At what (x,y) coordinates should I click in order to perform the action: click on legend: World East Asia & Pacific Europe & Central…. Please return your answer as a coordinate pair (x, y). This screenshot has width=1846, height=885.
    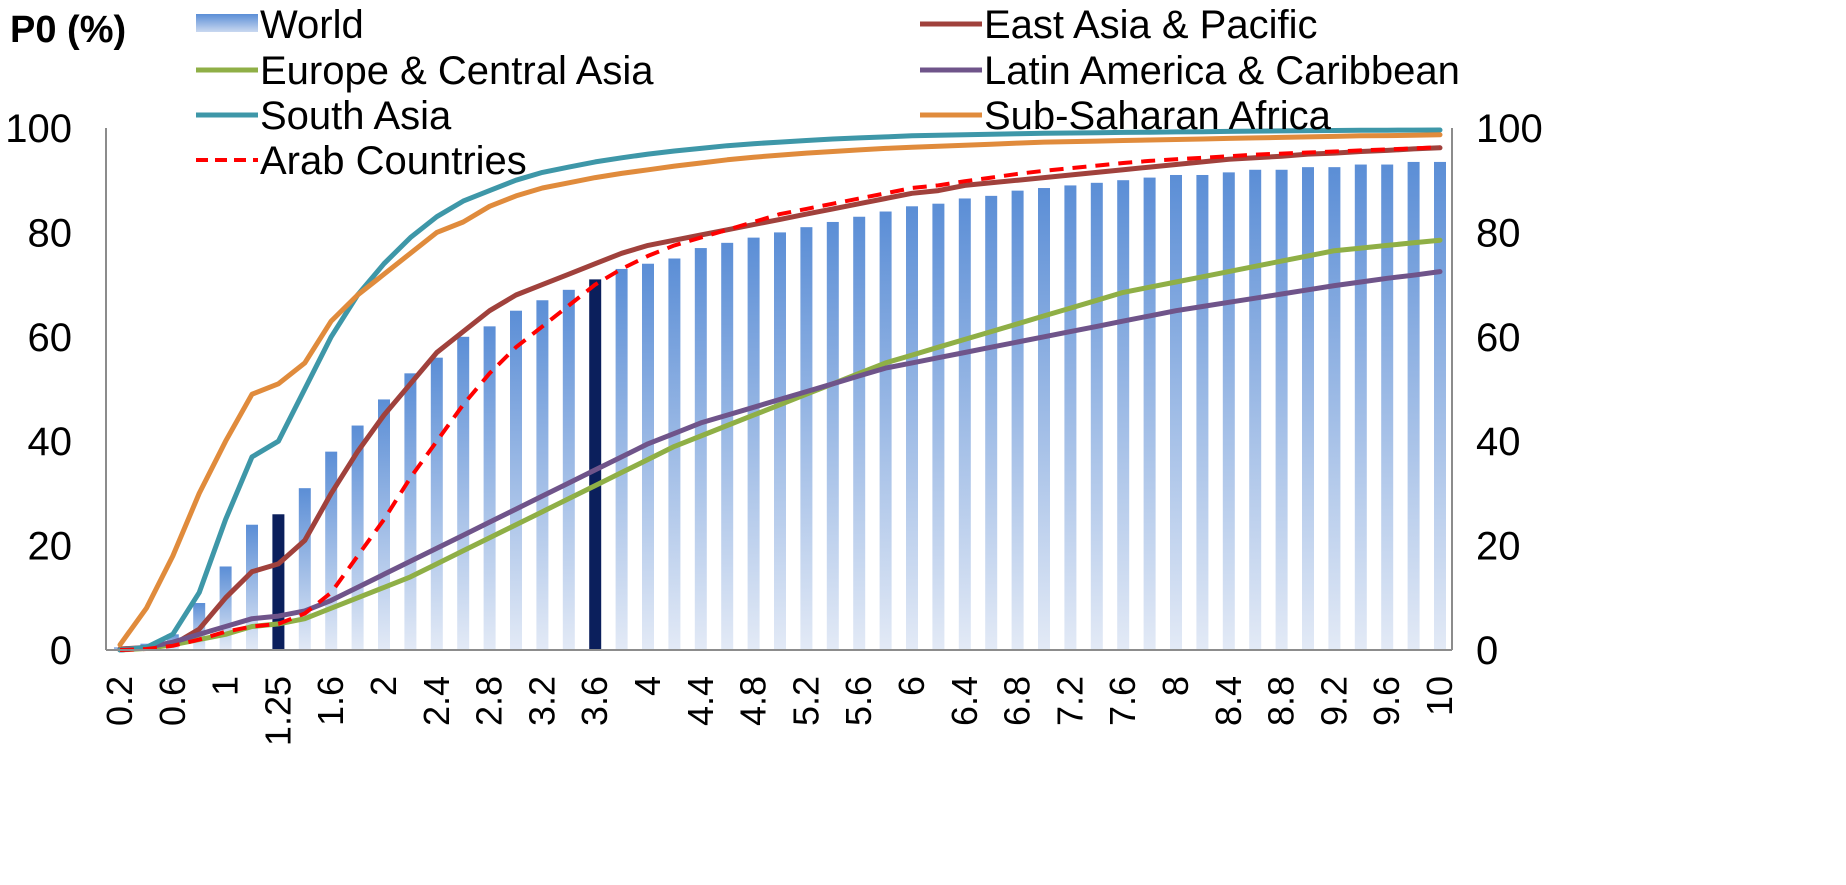
    Looking at the image, I should click on (828, 93).